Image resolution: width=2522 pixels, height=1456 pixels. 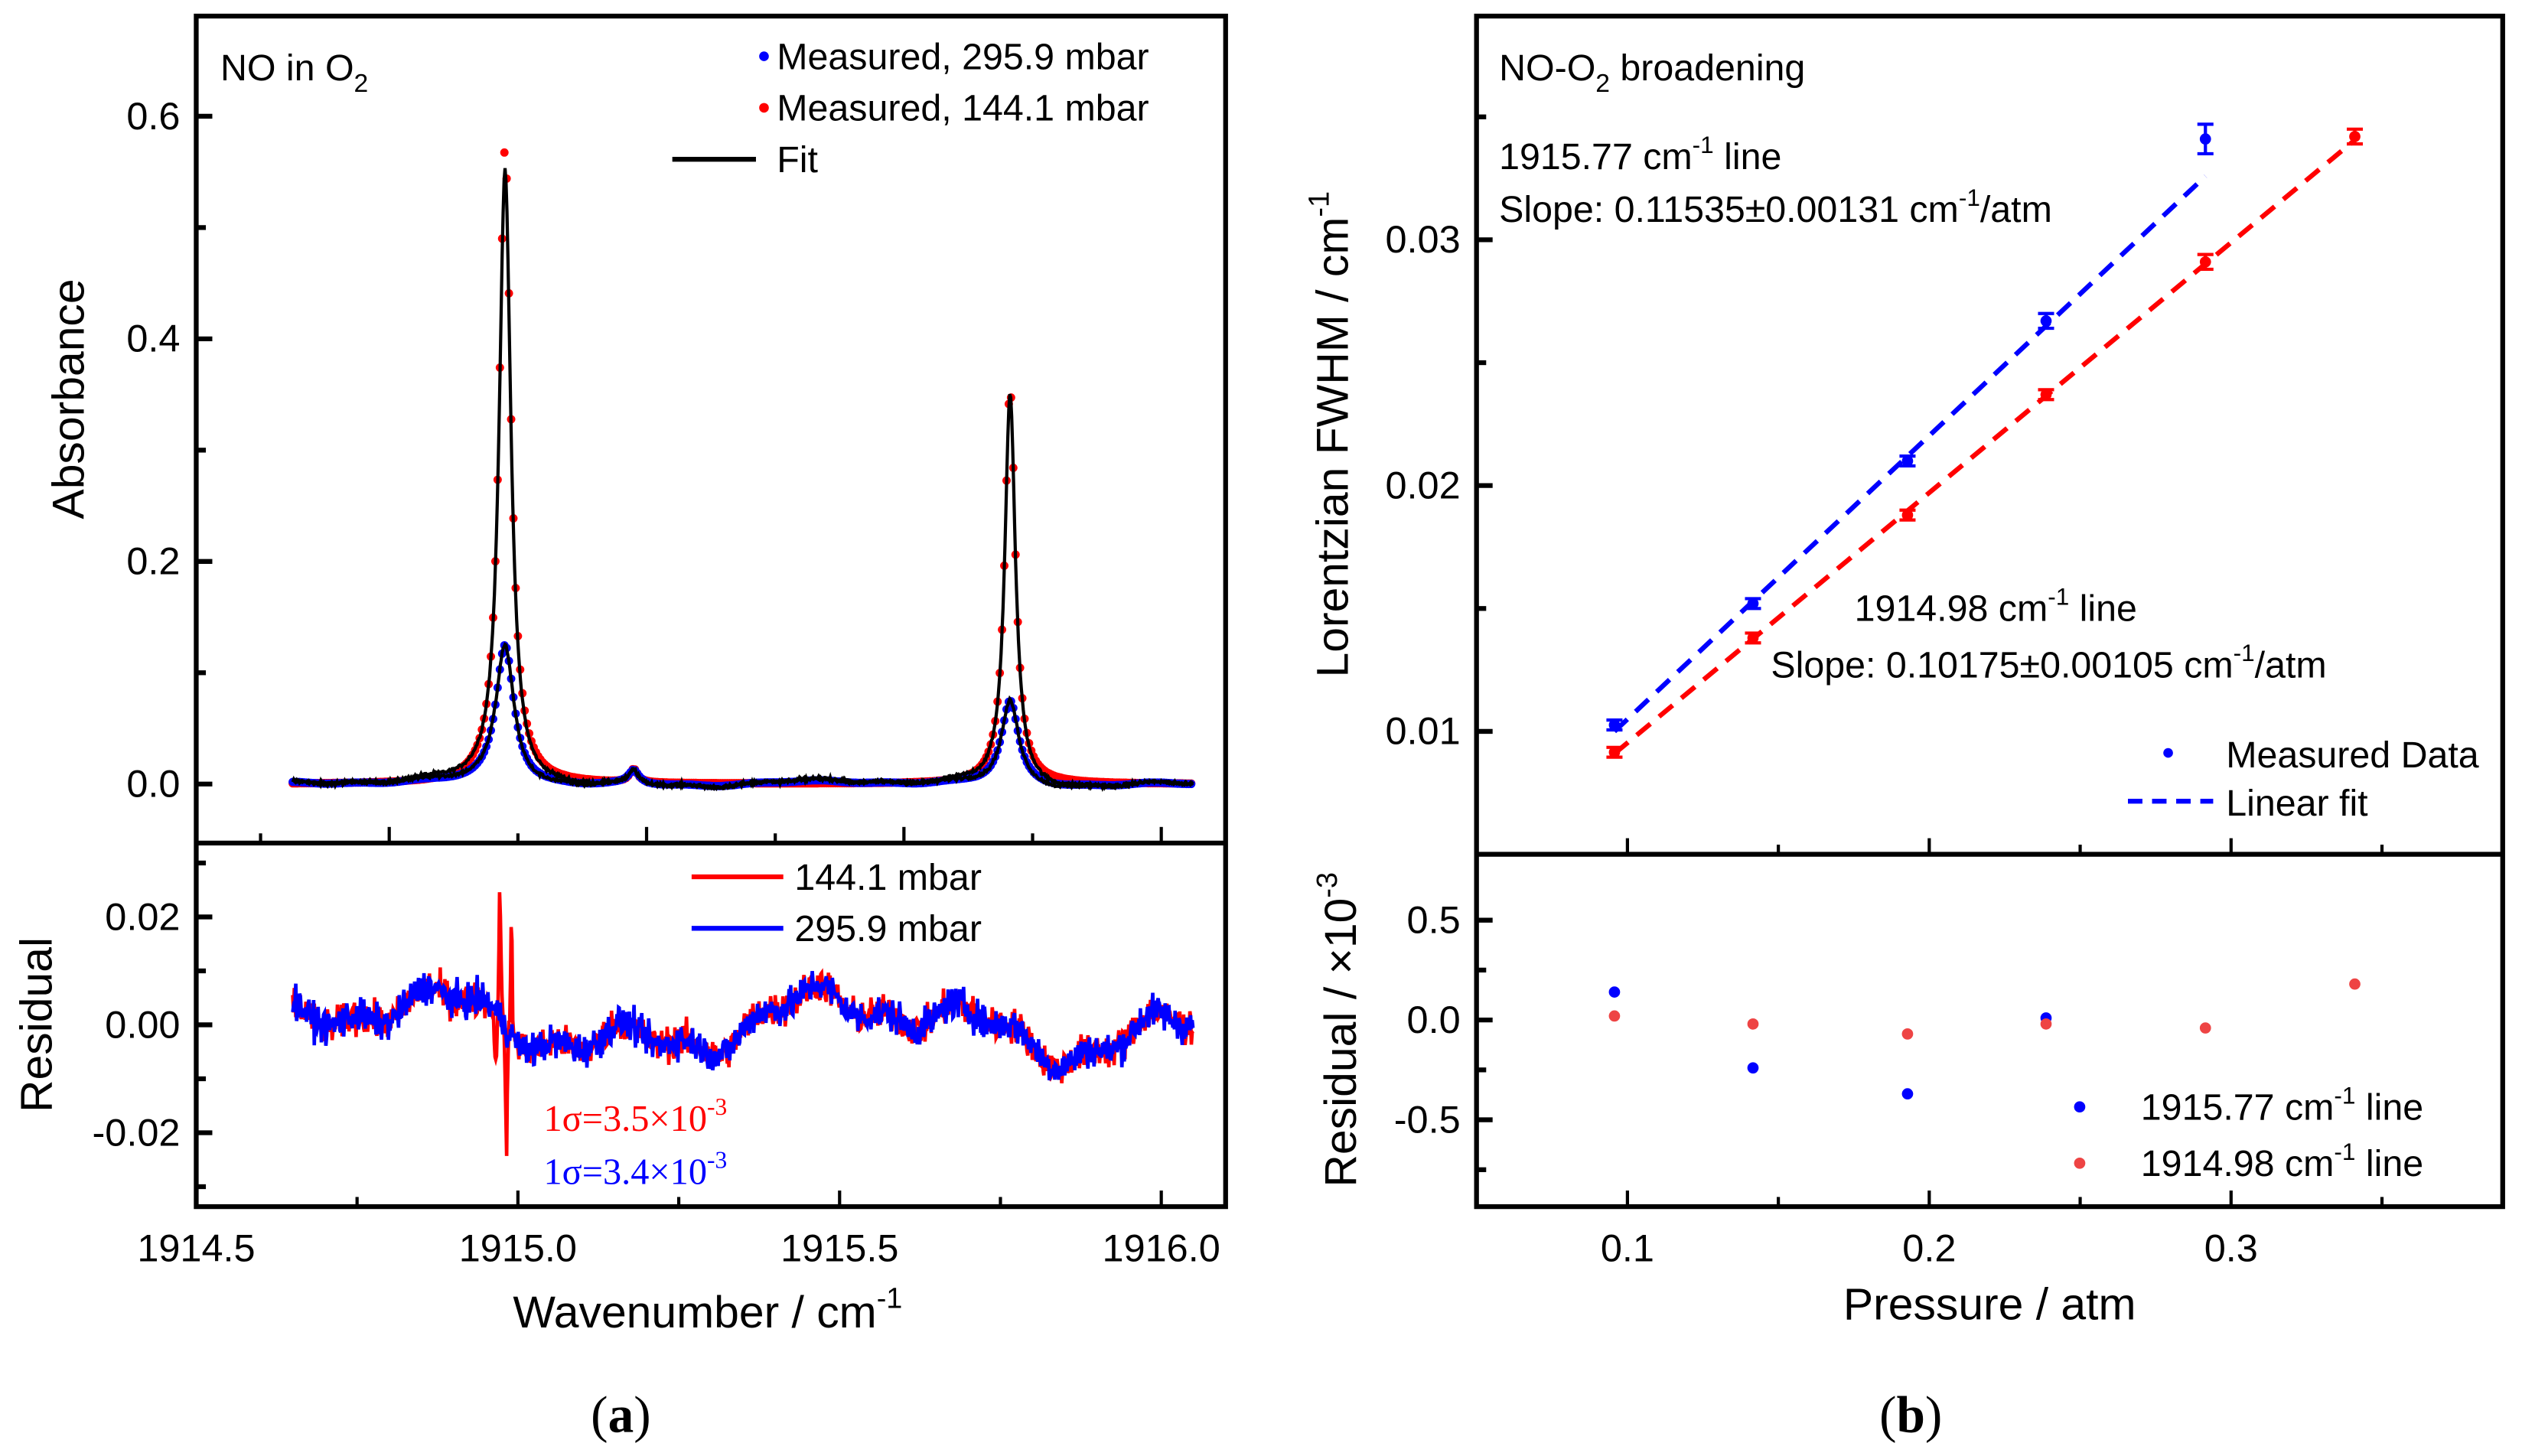 I want to click on y-tick-label: -0.5, so click(x=1427, y=1119).